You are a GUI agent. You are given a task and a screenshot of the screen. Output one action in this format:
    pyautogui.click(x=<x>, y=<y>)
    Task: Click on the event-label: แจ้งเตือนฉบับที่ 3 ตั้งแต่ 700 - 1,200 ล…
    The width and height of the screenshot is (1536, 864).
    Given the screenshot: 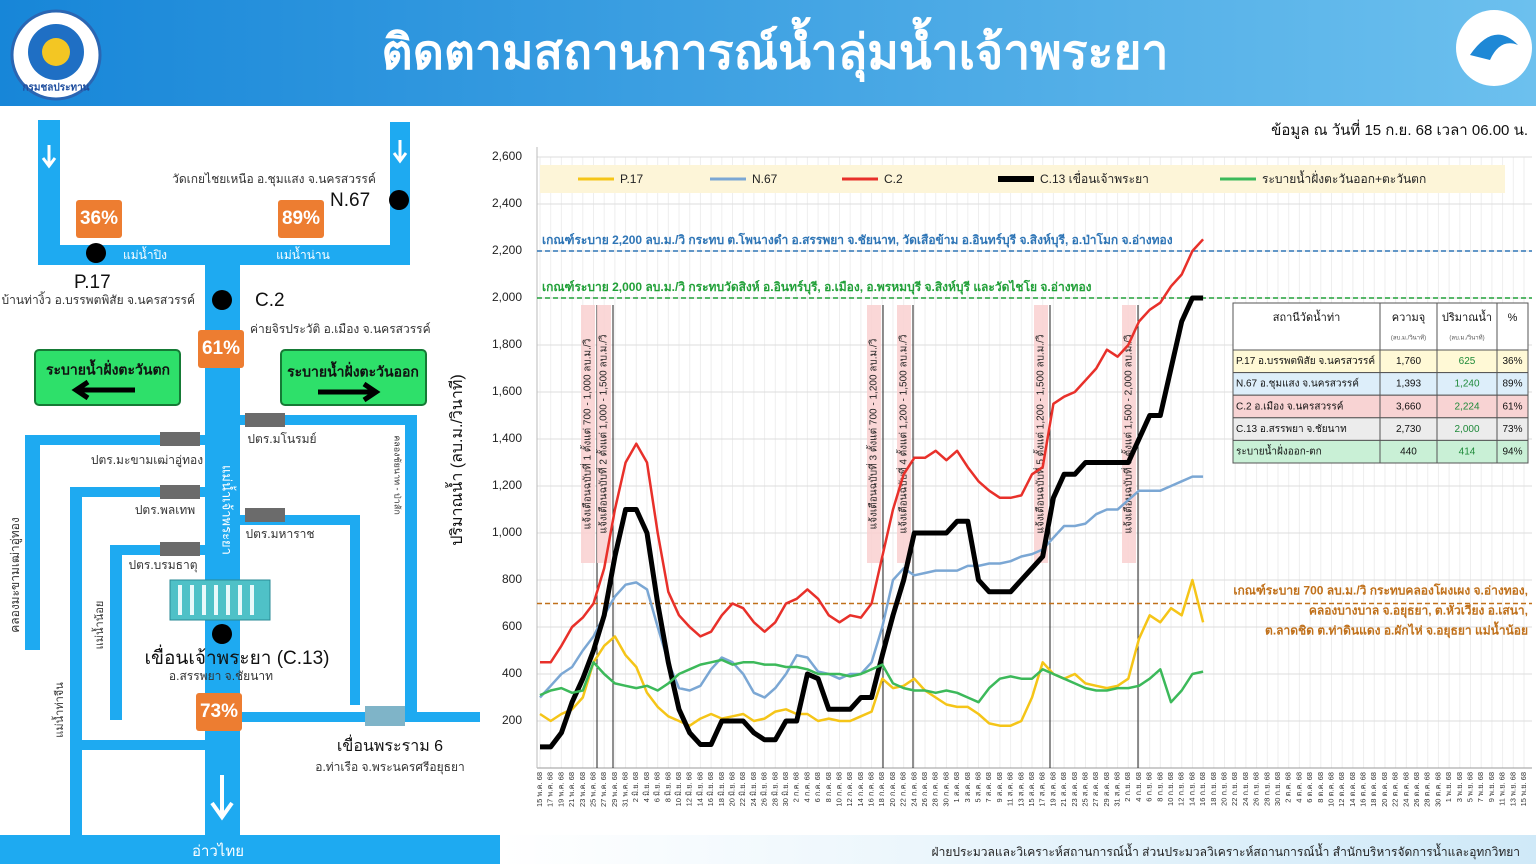 What is the action you would take?
    pyautogui.click(x=873, y=434)
    